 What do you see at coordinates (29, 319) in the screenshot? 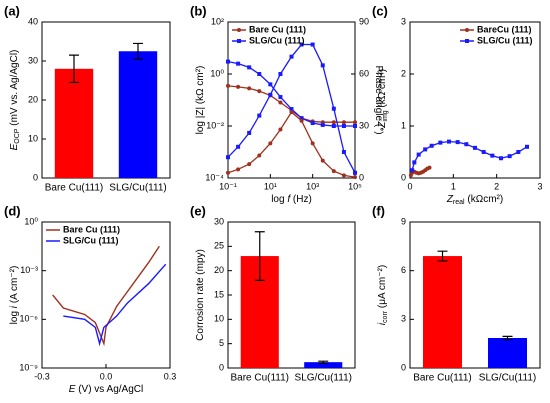
I see `y-tick-label: 10⁻⁶` at bounding box center [29, 319].